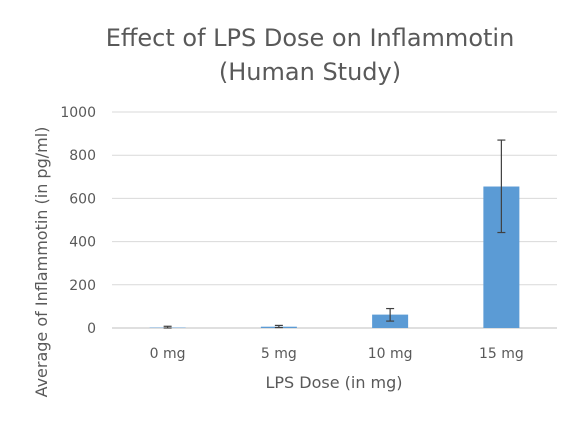 This screenshot has height=421, width=581. What do you see at coordinates (310, 72) in the screenshot?
I see `chart-title-line-2: (Human Study)` at bounding box center [310, 72].